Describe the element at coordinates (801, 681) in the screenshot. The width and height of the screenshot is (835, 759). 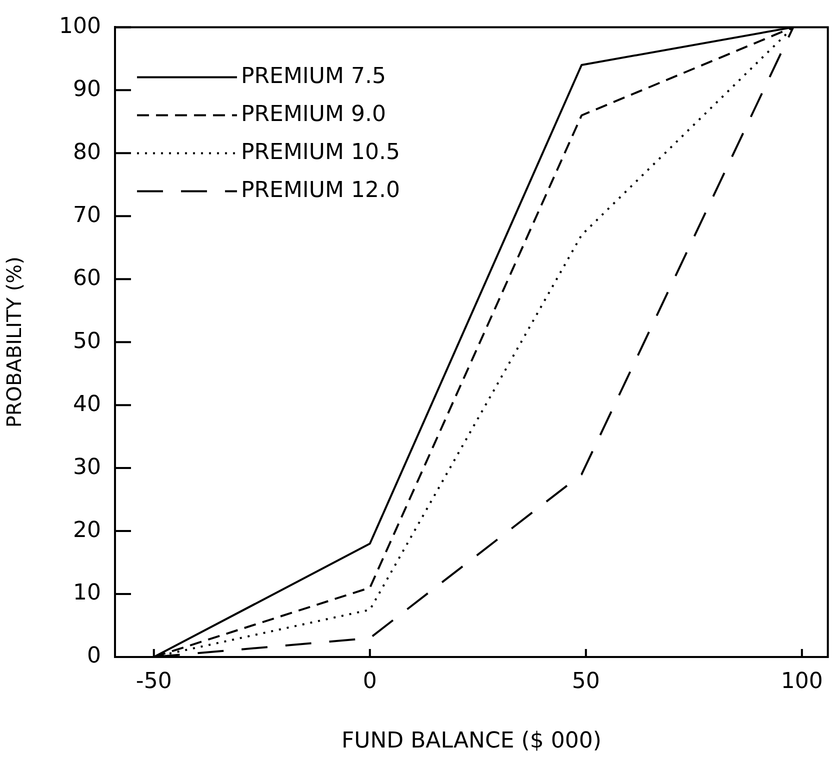
I see `x-tick-label: 100` at that location.